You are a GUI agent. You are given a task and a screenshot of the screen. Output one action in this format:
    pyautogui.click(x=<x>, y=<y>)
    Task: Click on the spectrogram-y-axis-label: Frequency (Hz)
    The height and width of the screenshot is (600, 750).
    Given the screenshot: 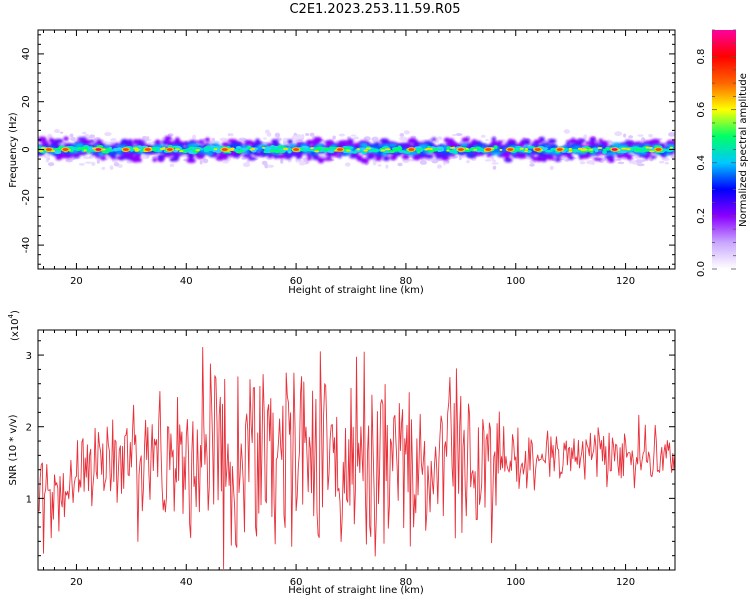 What is the action you would take?
    pyautogui.click(x=13, y=150)
    